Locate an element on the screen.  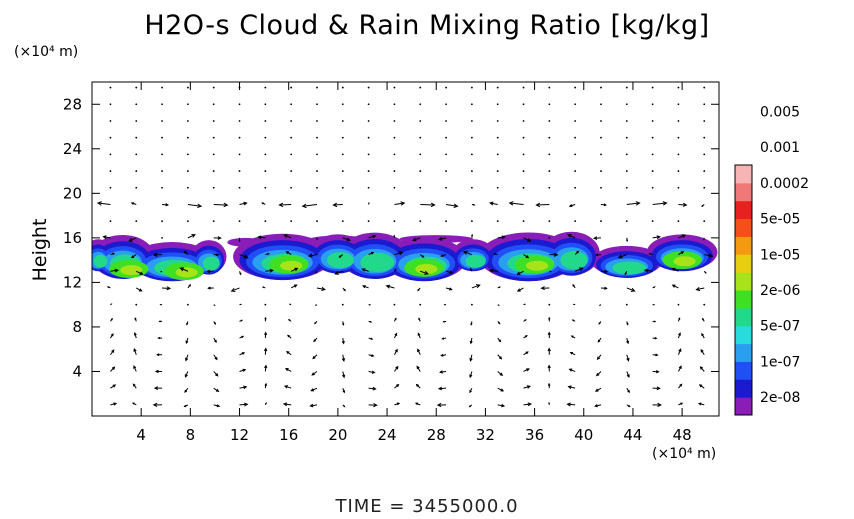
y-tick-label: 12 is located at coordinates (72, 282).